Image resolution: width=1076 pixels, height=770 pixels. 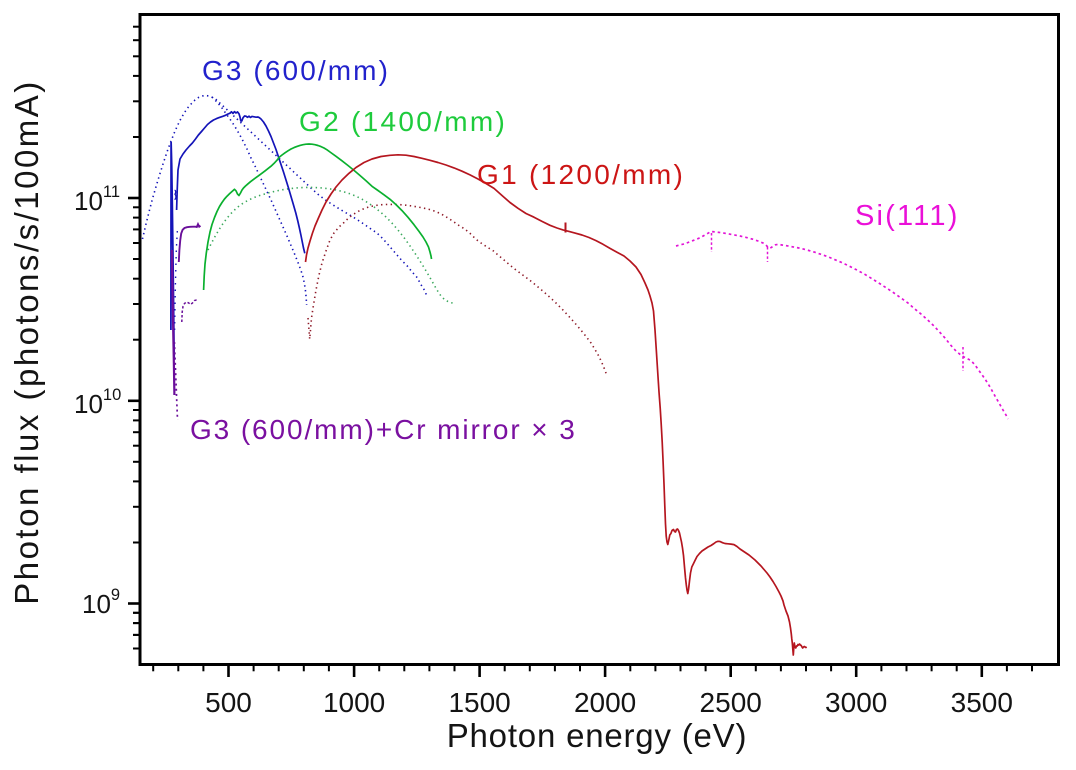 I want to click on svg-text: 500, so click(x=228, y=702).